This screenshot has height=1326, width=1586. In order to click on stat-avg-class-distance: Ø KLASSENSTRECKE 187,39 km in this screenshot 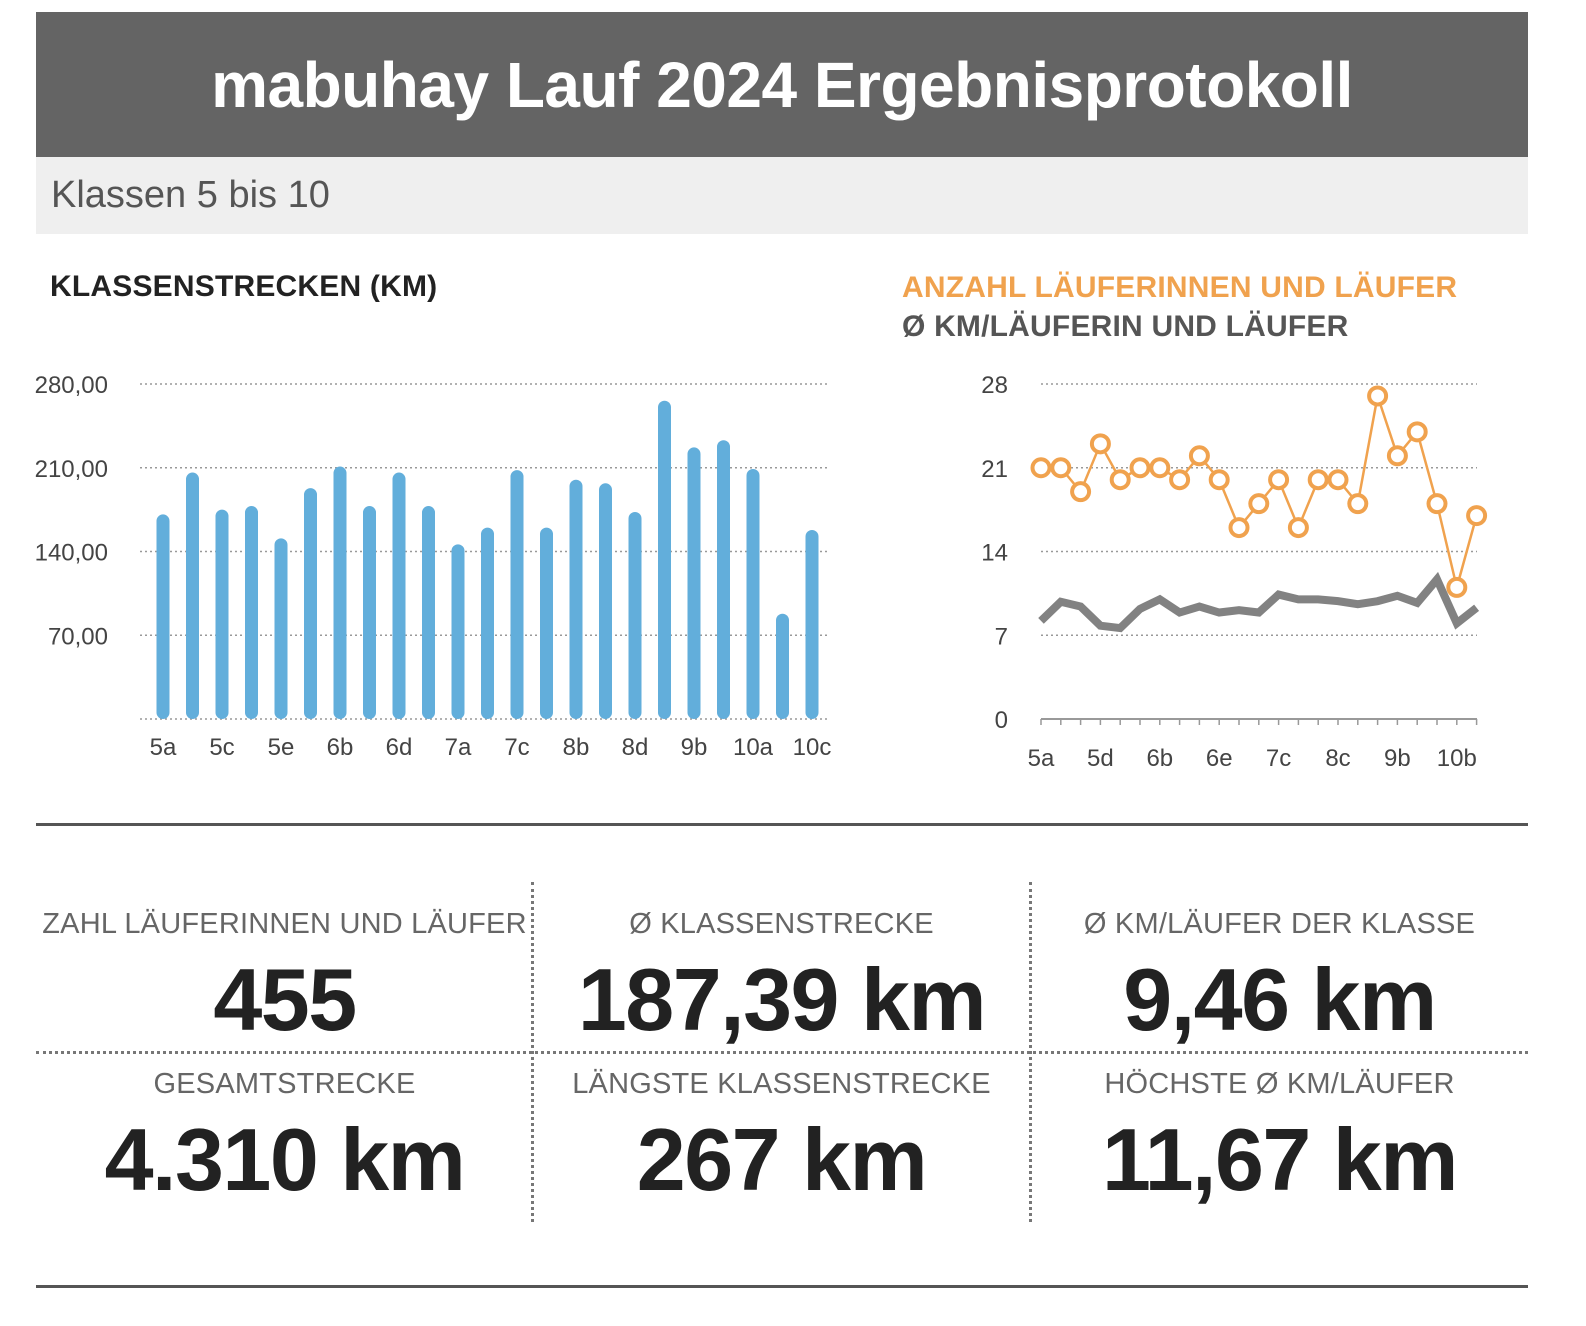, I will do `click(781, 979)`.